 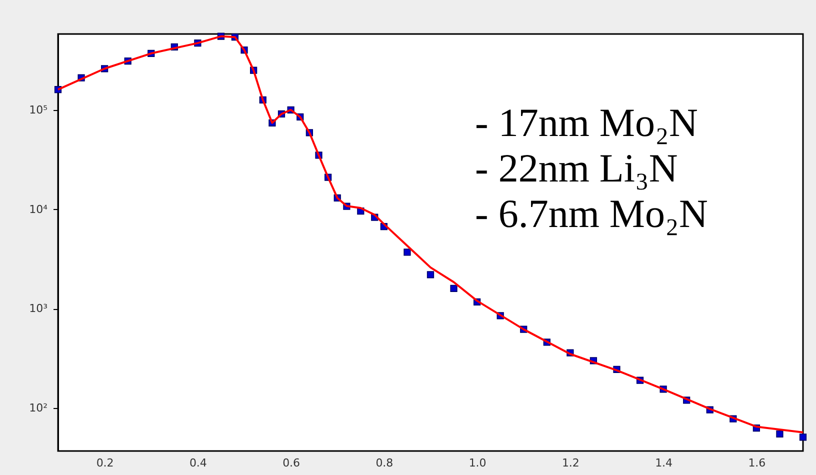 I want to click on x-tick-label: 0.8, so click(x=385, y=463).